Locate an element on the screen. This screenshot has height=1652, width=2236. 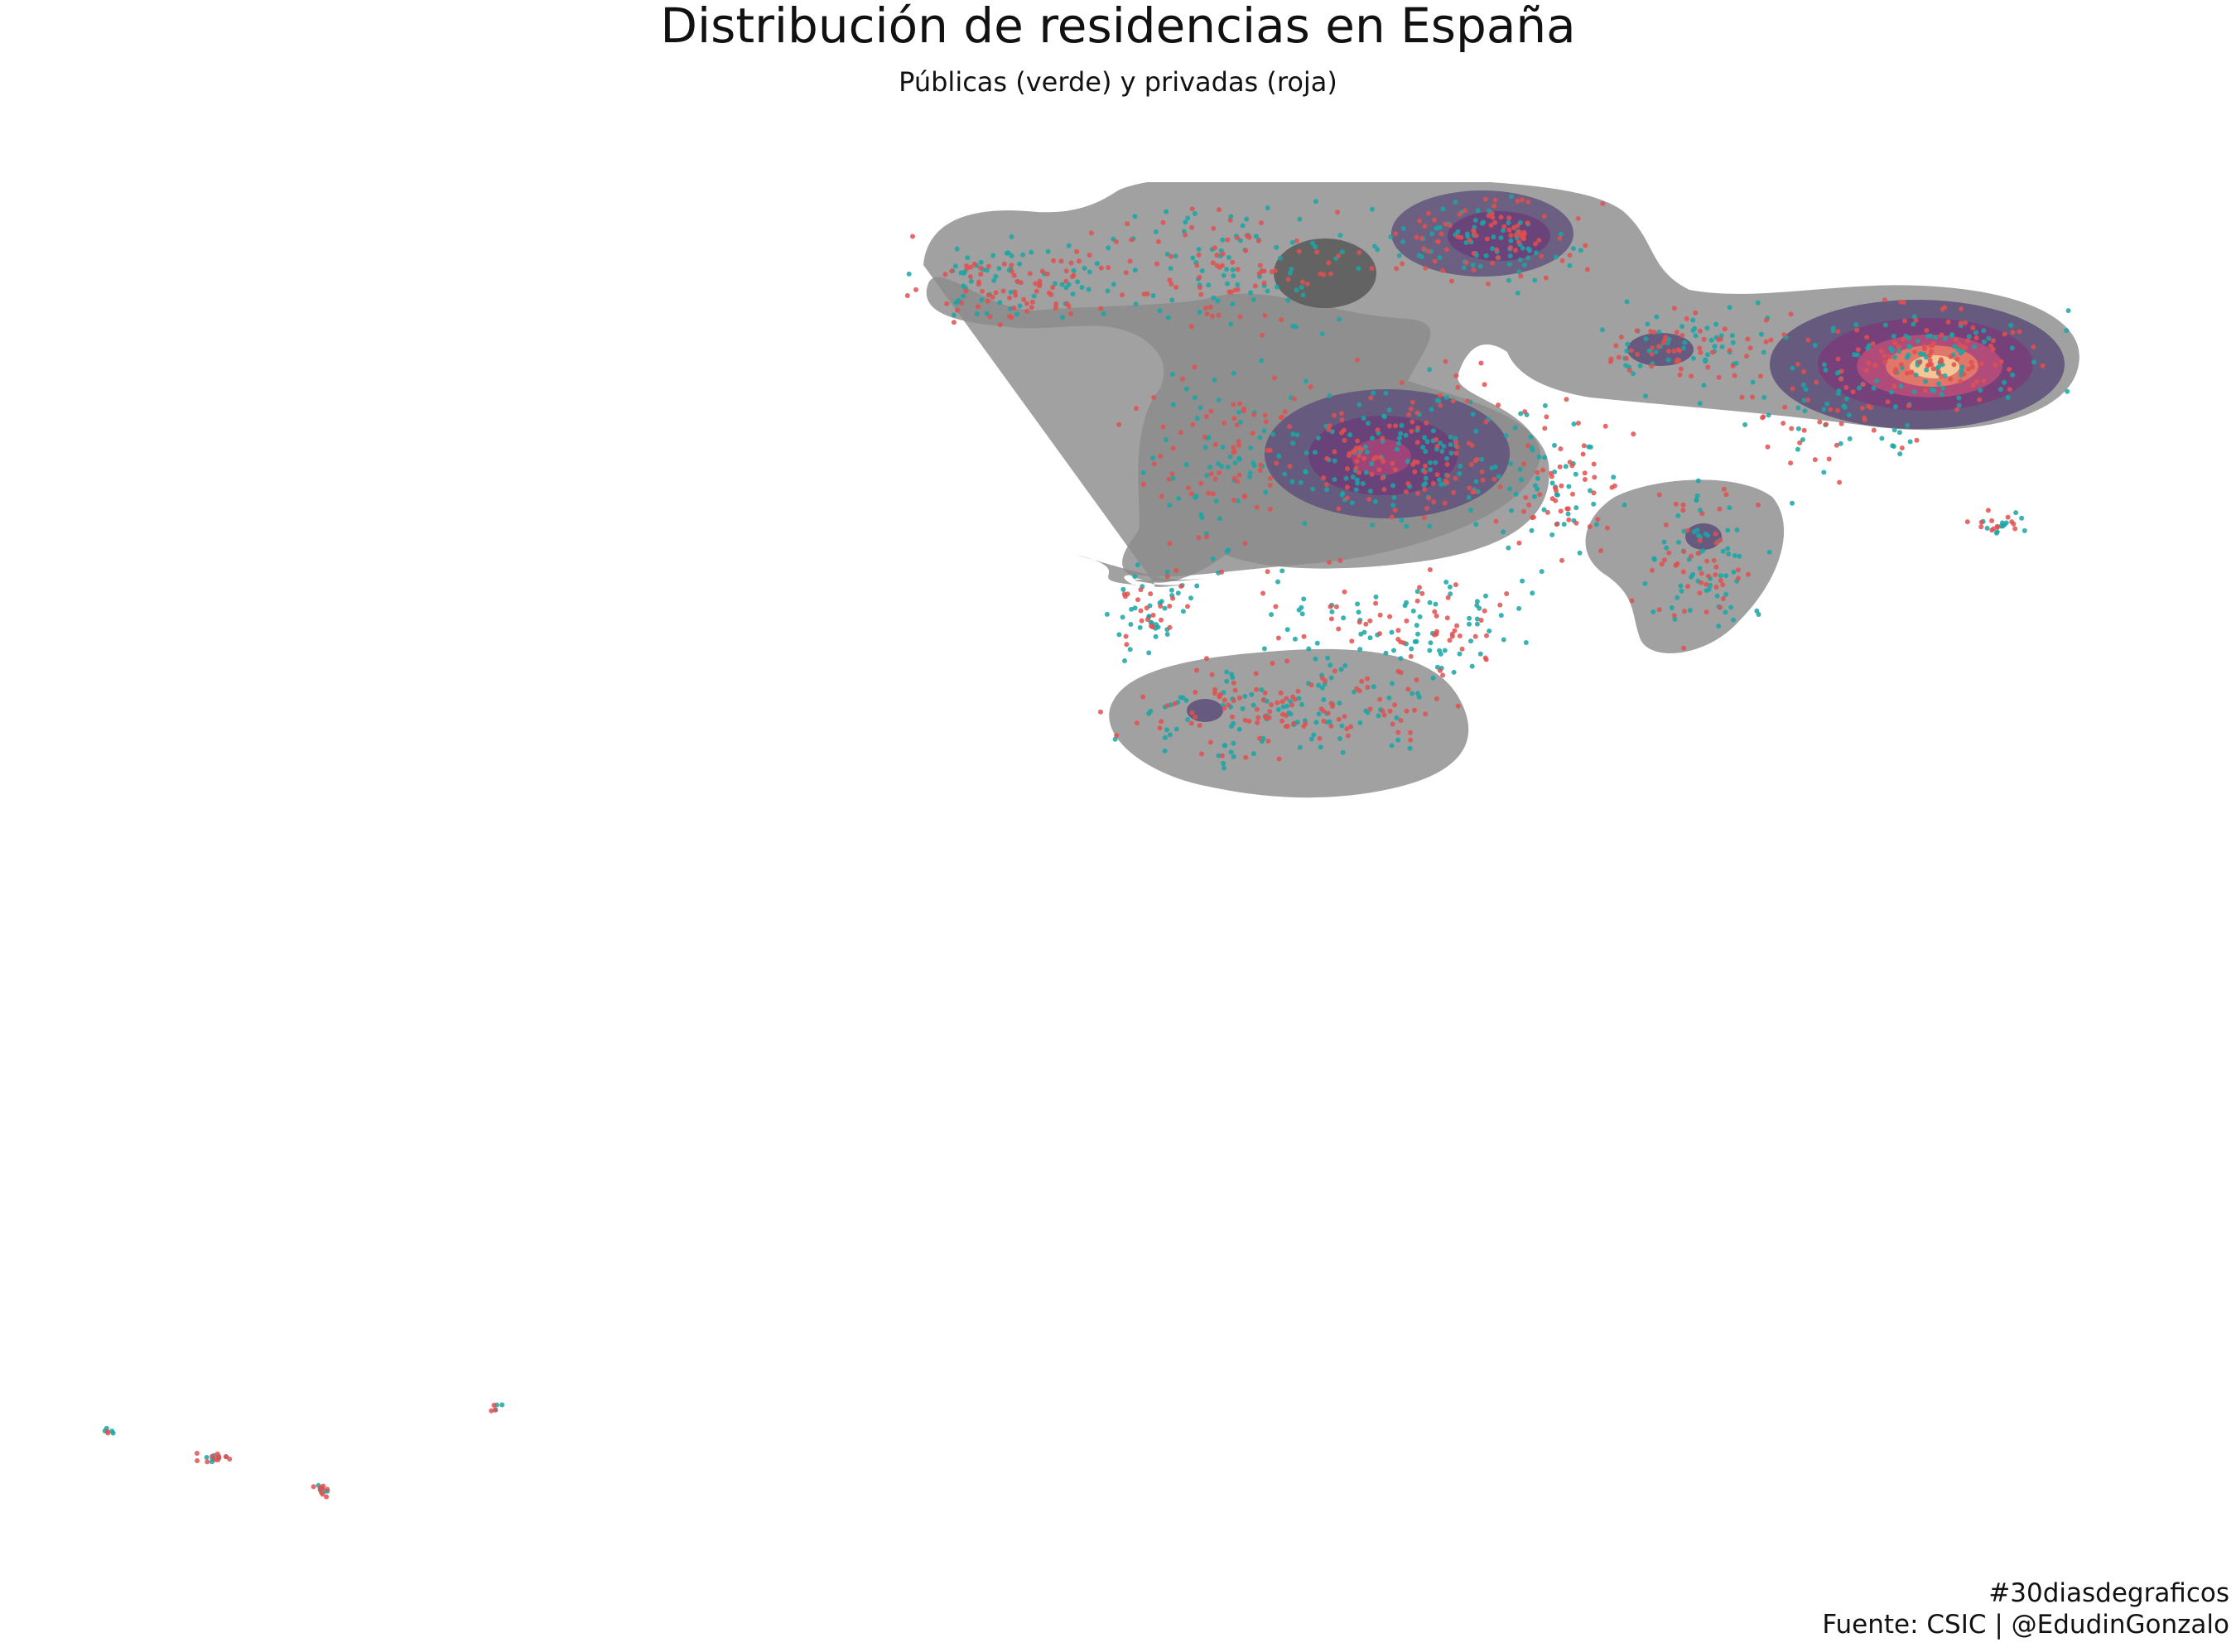
hashtag-text: #30diasdegraficos is located at coordinates (2108, 1593).